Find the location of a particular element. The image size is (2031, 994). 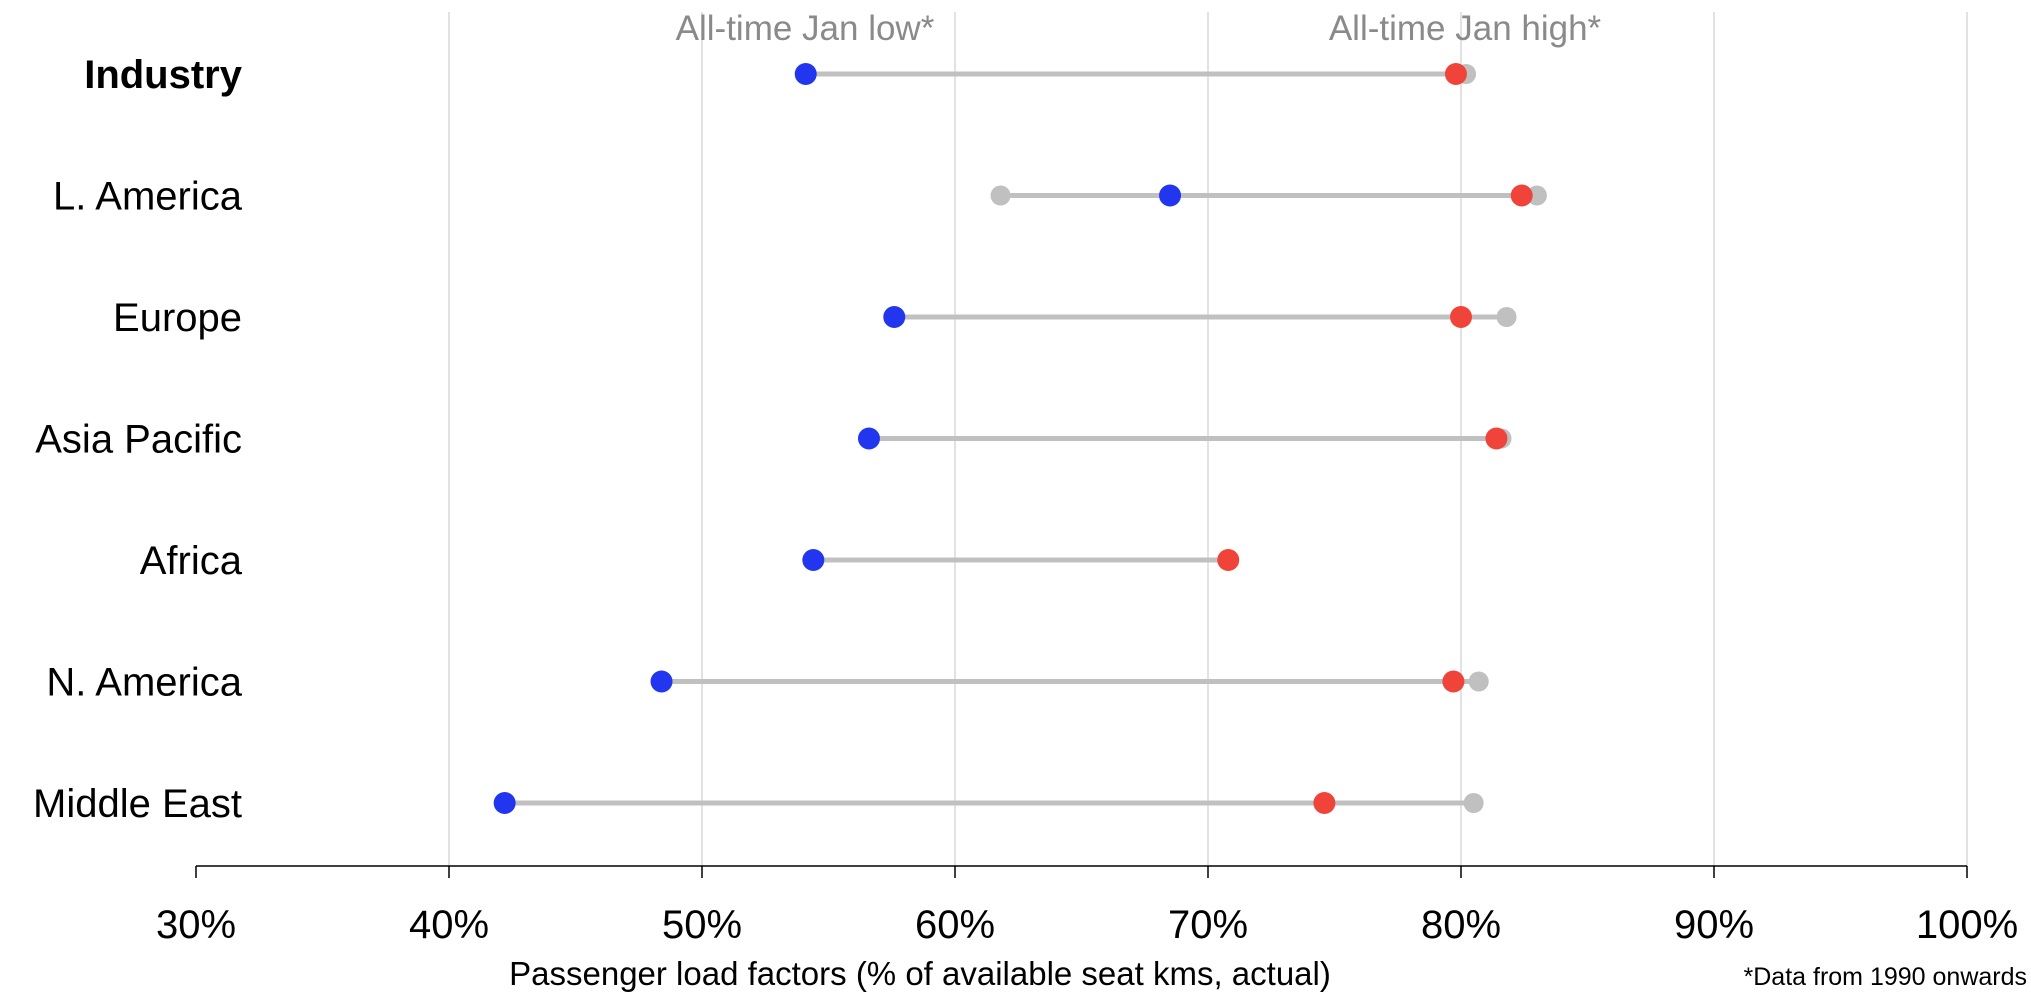

x-tick-label: 100% is located at coordinates (1967, 925).